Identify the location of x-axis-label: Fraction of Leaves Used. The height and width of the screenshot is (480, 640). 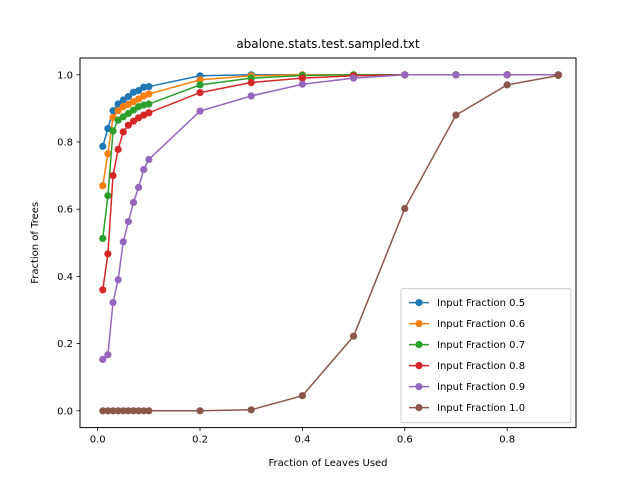
(327, 463).